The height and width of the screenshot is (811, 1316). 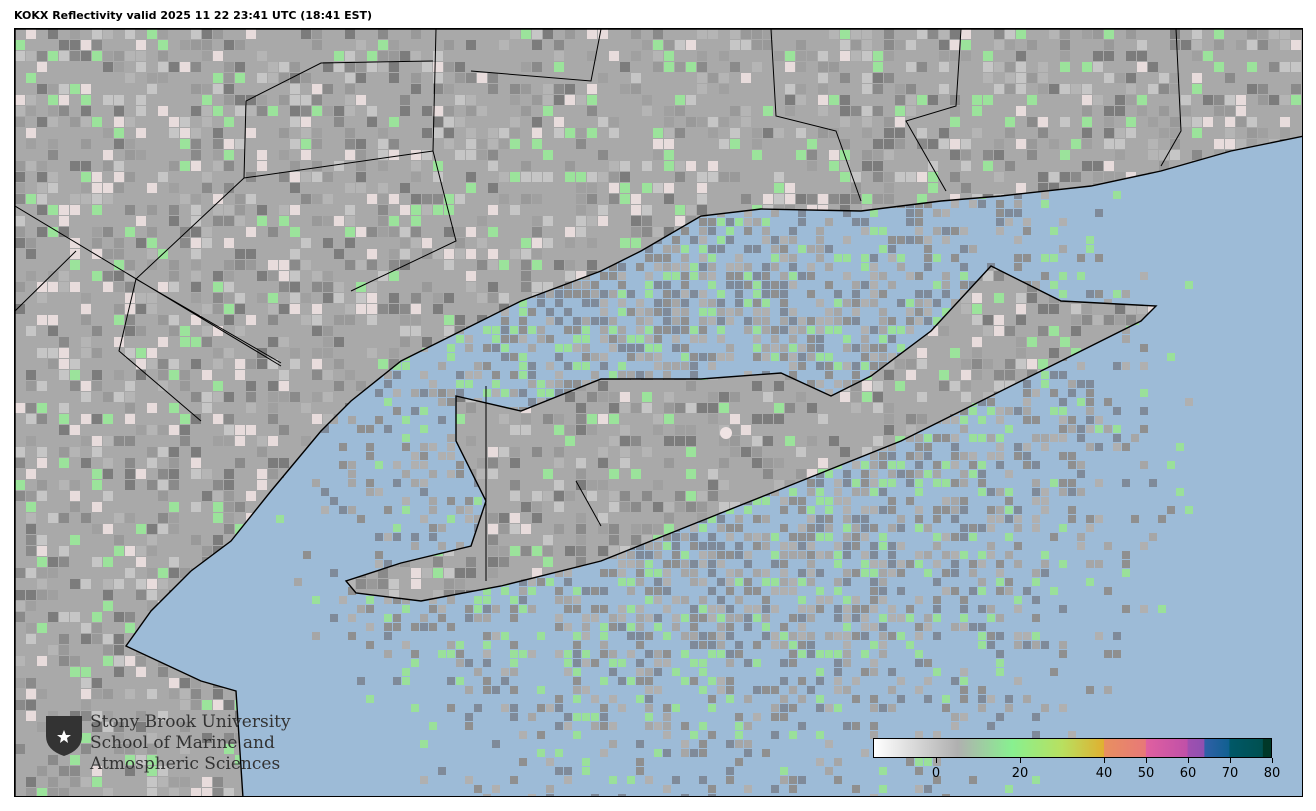 What do you see at coordinates (1104, 773) in the screenshot?
I see `colorbar-tick-label: 40` at bounding box center [1104, 773].